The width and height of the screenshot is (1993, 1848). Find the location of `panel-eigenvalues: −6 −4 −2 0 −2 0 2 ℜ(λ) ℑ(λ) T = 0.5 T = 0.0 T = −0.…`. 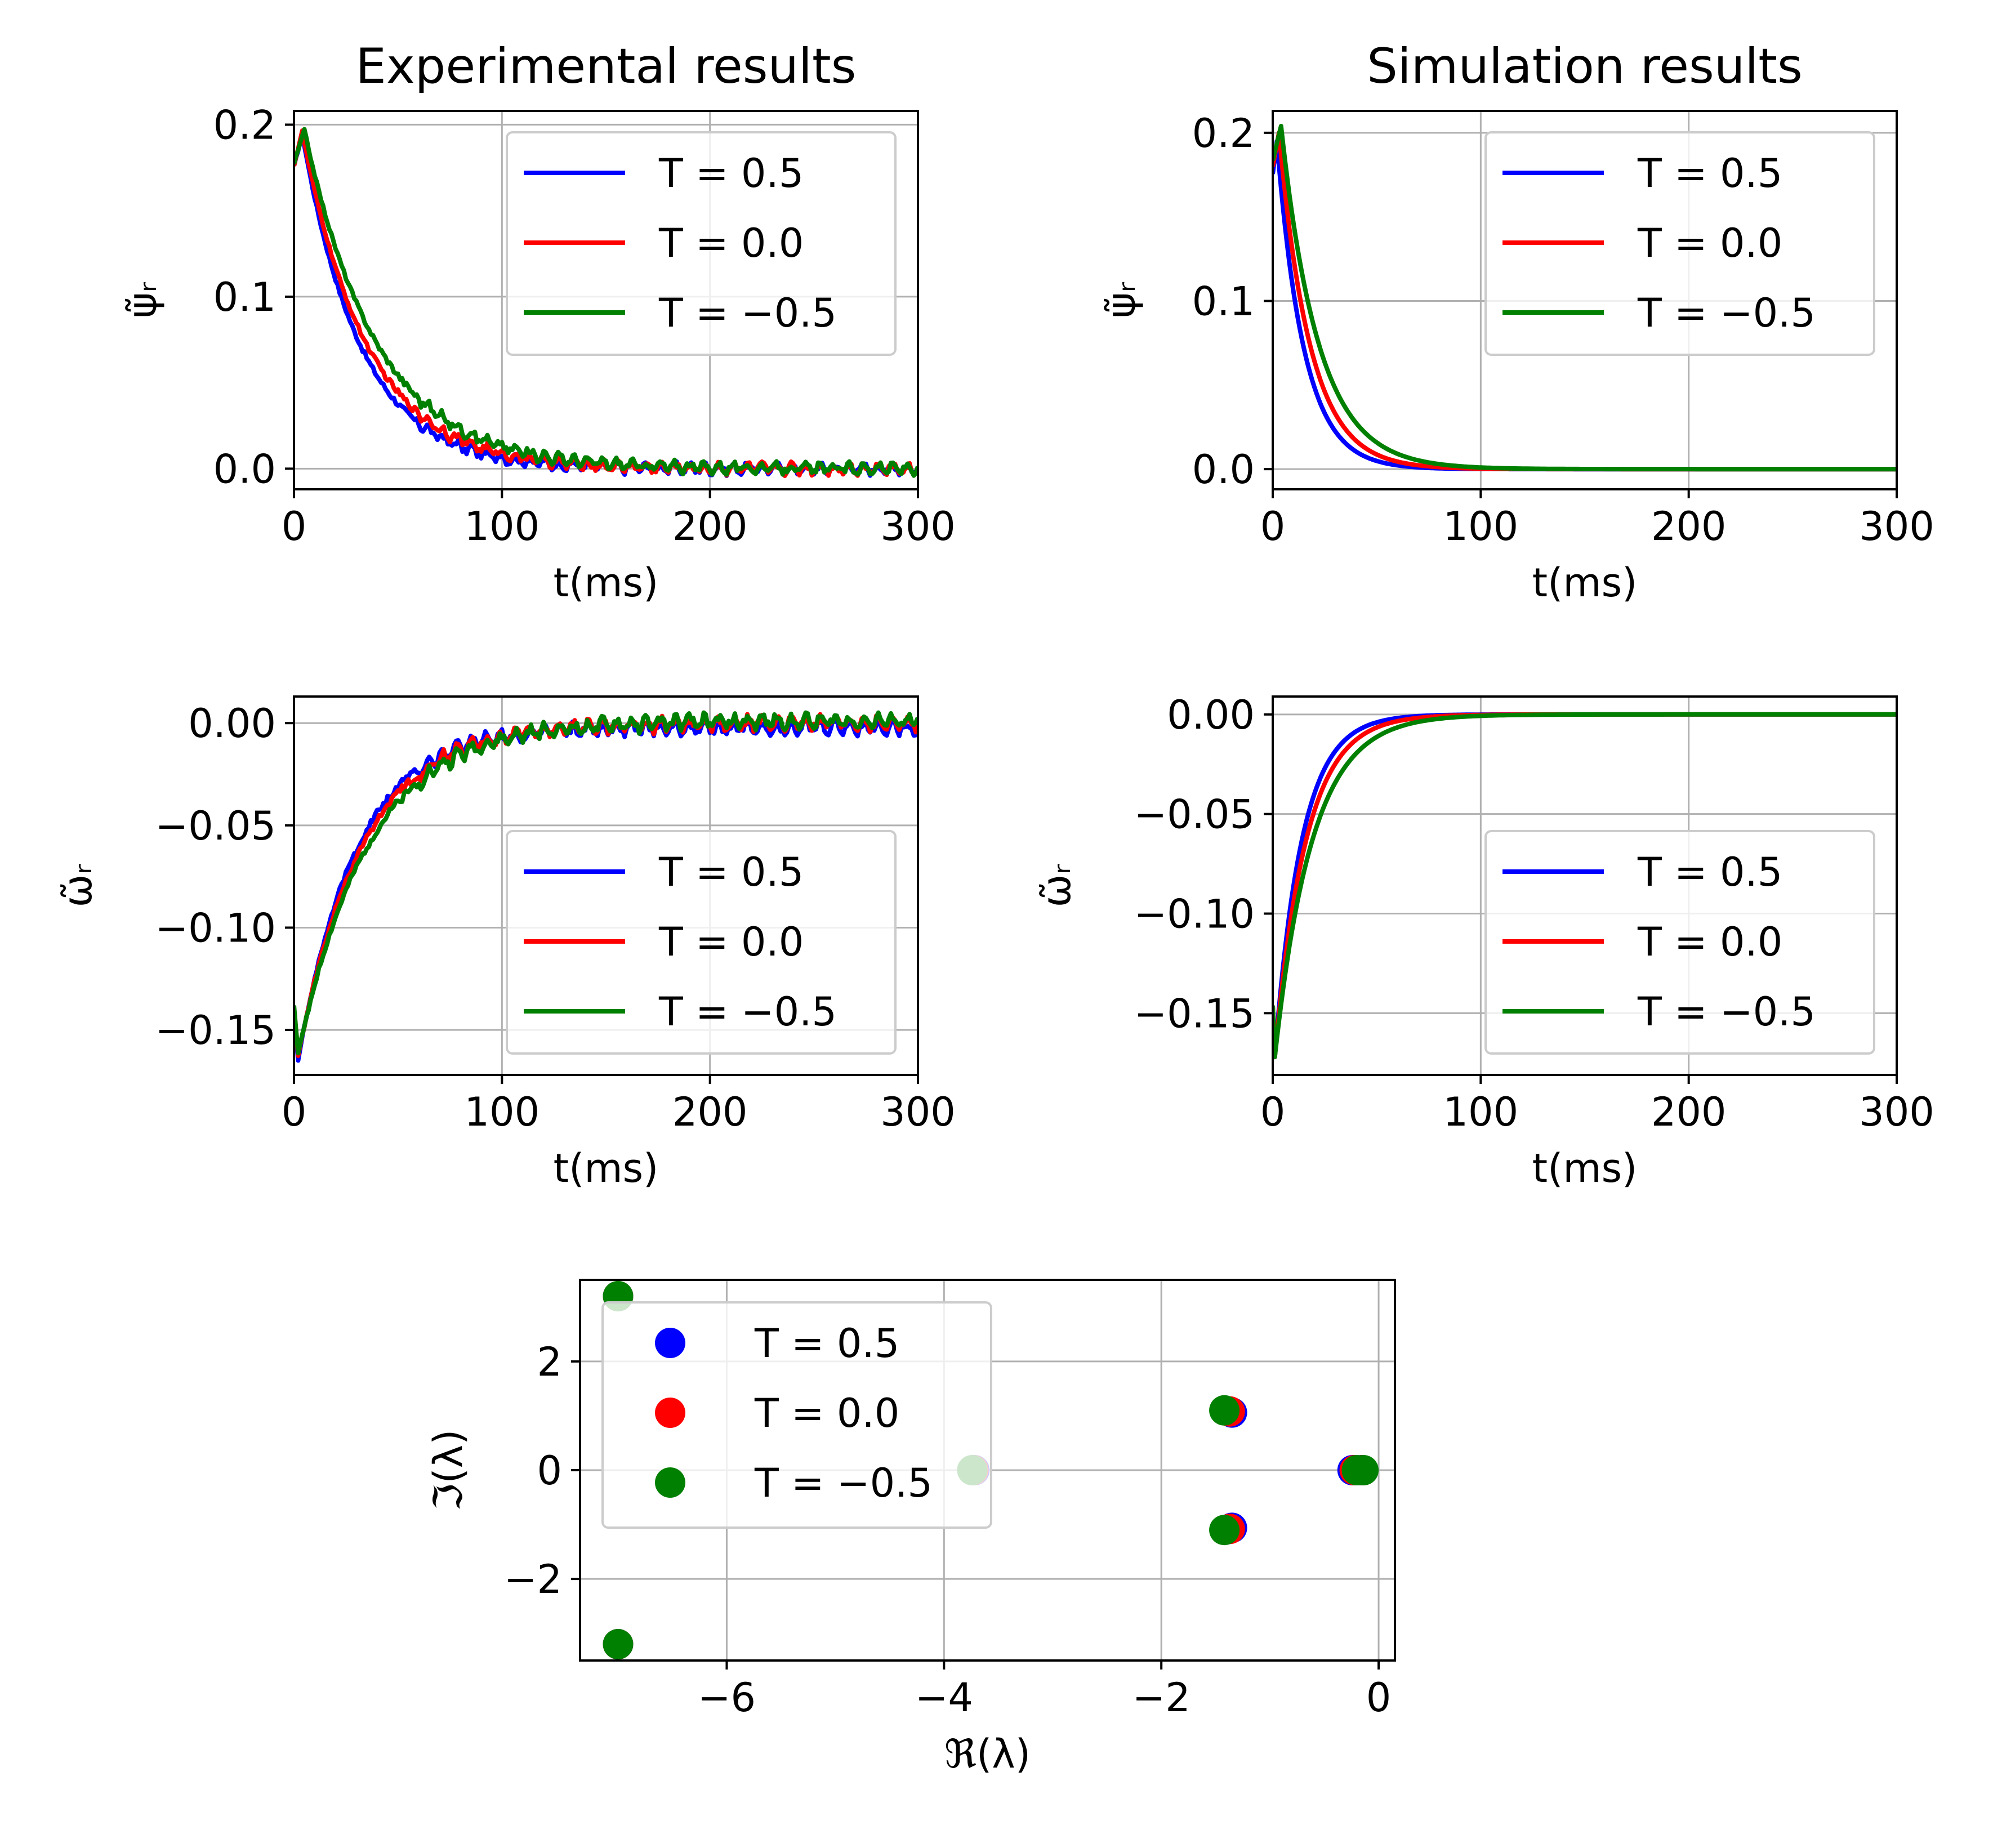

panel-eigenvalues: −6 −4 −2 0 −2 0 2 ℜ(λ) ℑ(λ) T = 0.5 T = 0.0 T = −0.… is located at coordinates (910, 1528).